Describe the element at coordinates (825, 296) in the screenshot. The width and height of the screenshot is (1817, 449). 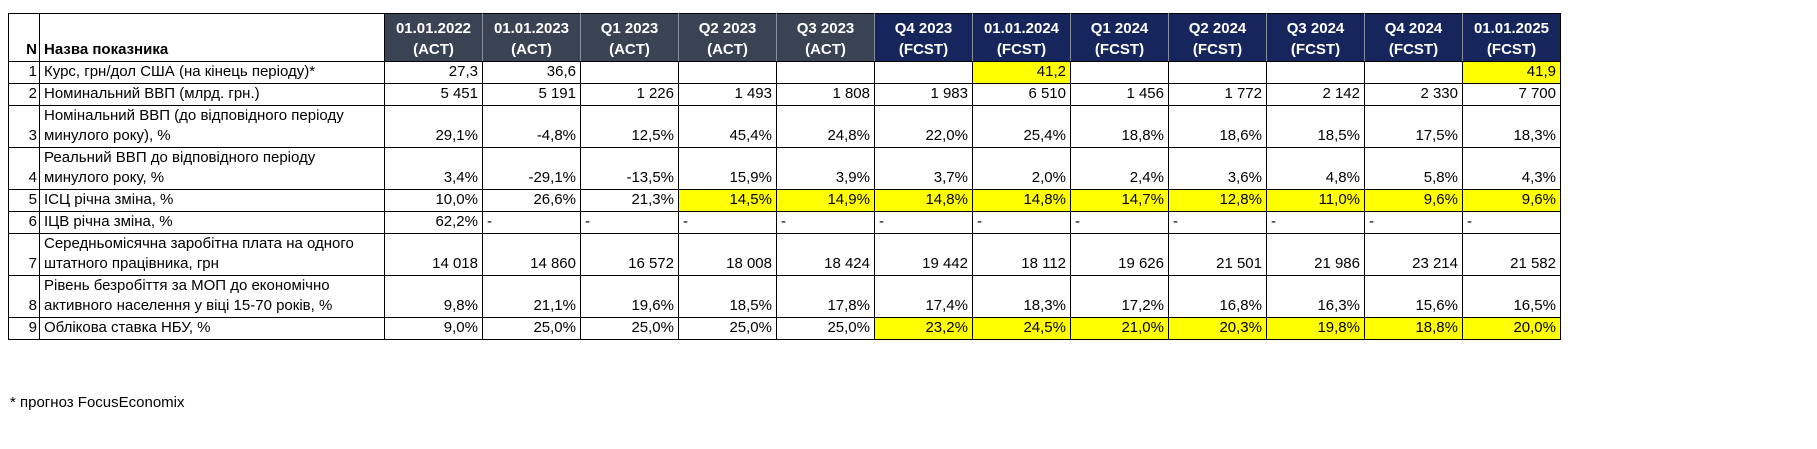
I see `cell-r8-c5: 17,8%` at that location.